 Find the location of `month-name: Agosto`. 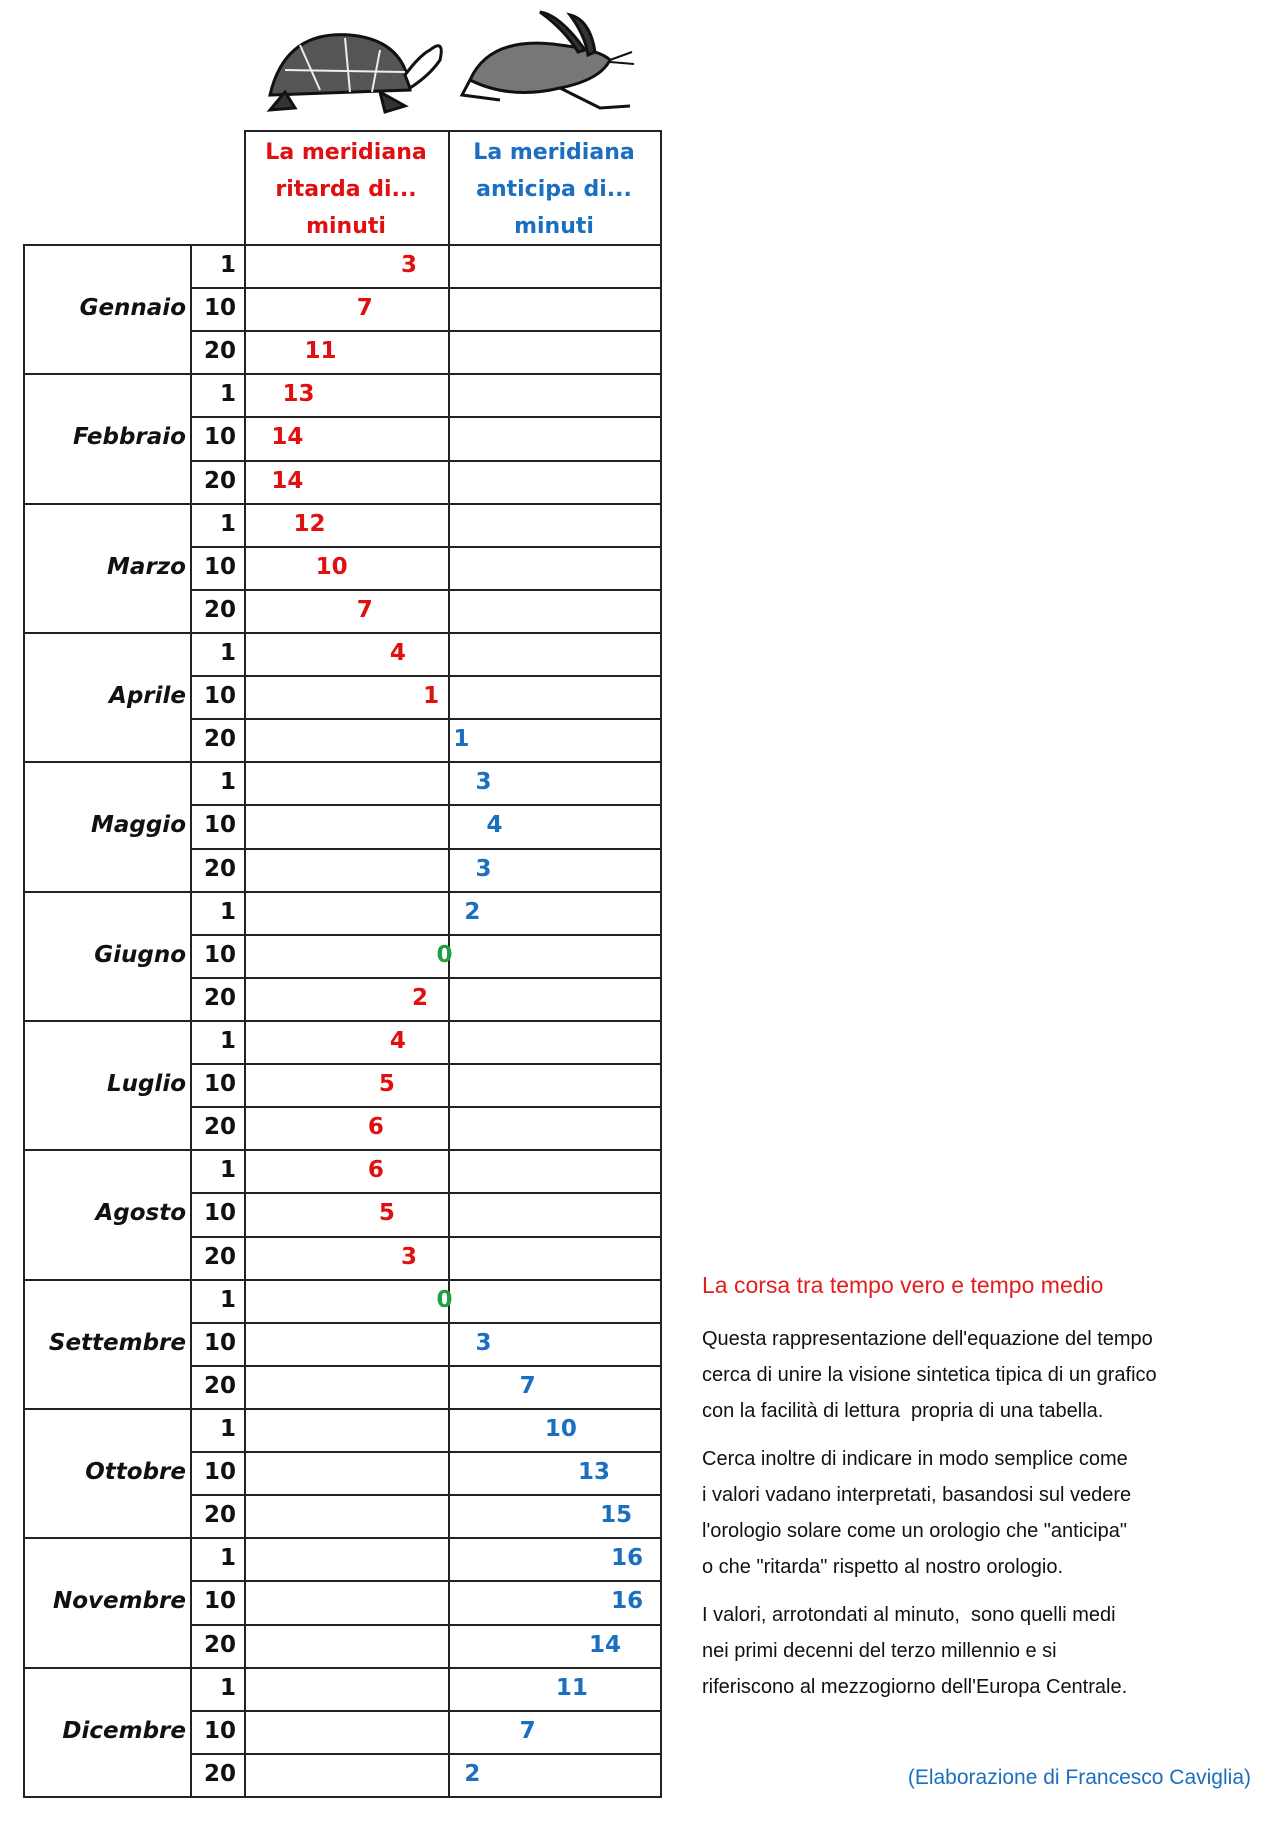

month-name: Agosto is located at coordinates (140, 1213).